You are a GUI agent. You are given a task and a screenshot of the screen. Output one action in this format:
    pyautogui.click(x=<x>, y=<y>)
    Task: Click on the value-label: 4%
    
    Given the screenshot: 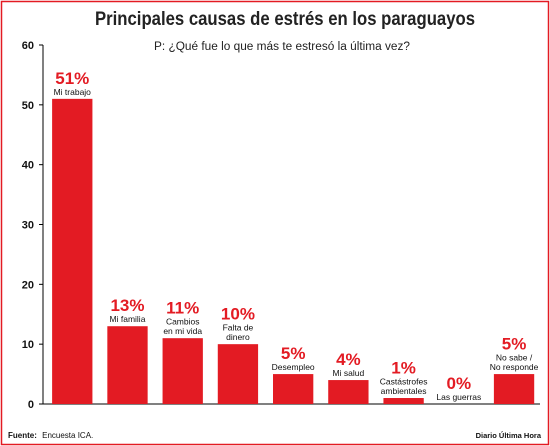 What is the action you would take?
    pyautogui.click(x=348, y=359)
    